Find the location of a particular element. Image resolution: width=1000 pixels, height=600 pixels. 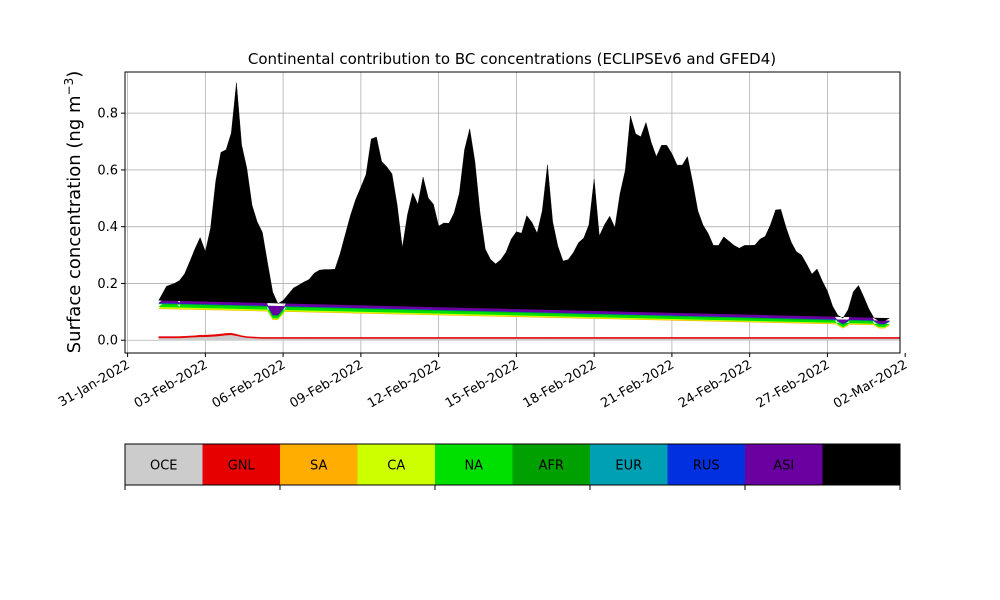

legend-label-asi: ASI is located at coordinates (783, 466).